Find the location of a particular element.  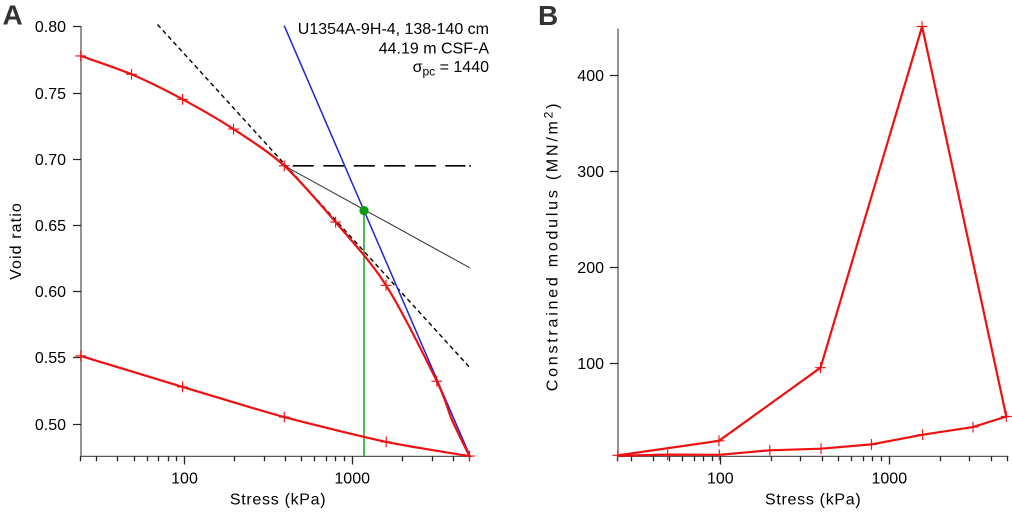

svg-text: 0.50 is located at coordinates (50, 425).